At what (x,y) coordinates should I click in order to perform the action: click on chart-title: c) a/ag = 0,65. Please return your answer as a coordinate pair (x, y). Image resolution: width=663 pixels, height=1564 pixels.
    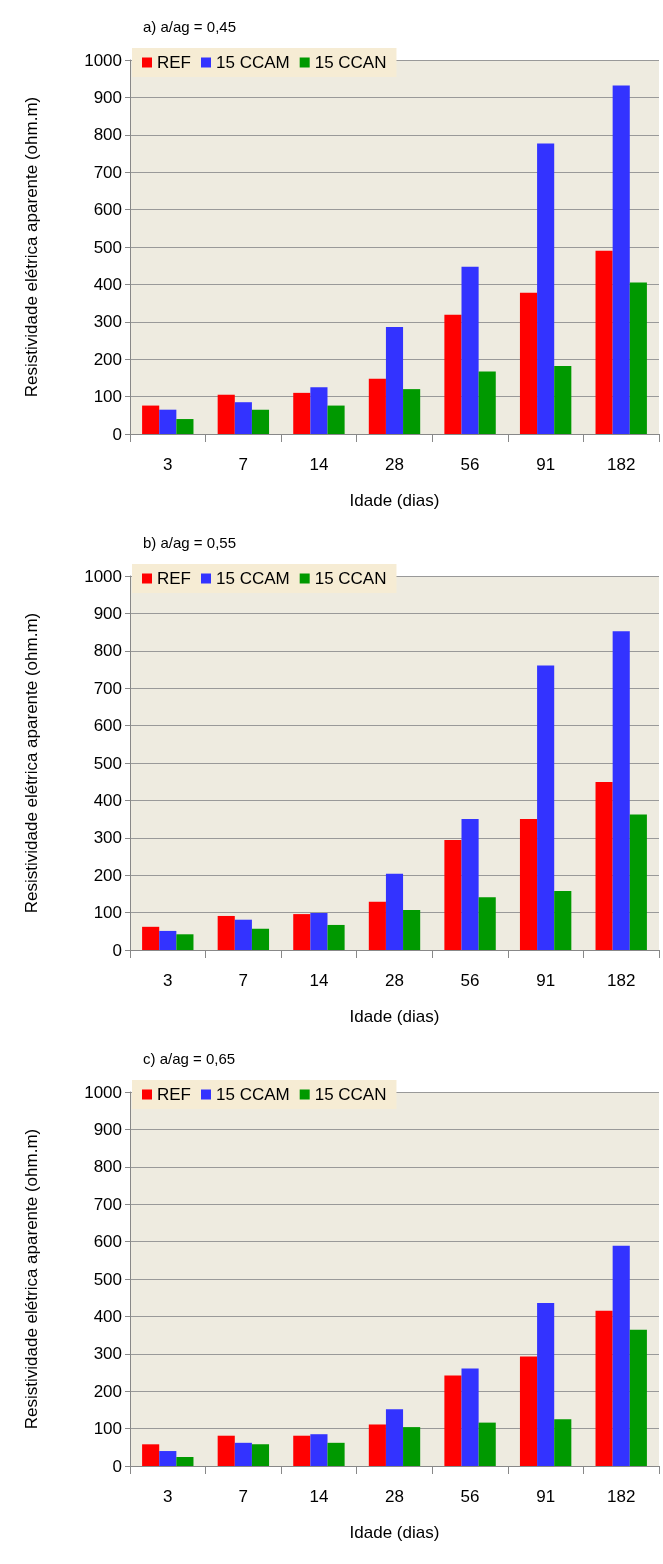
    Looking at the image, I should click on (189, 1058).